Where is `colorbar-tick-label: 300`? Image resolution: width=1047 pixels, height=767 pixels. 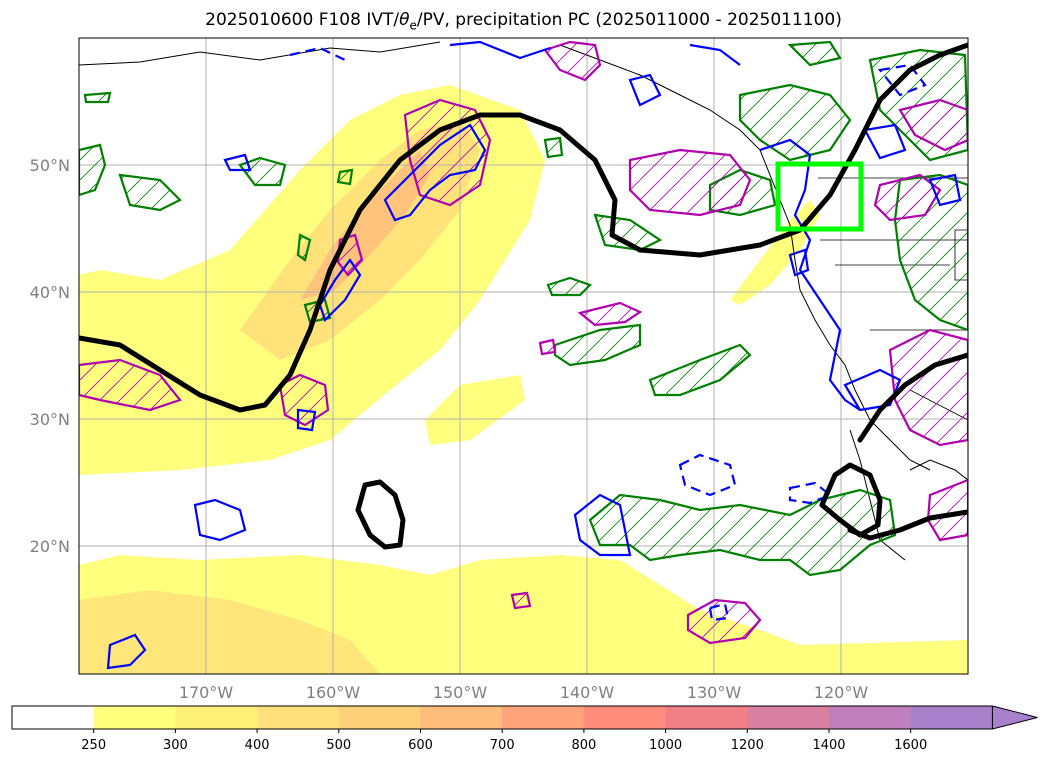 colorbar-tick-label: 300 is located at coordinates (175, 745).